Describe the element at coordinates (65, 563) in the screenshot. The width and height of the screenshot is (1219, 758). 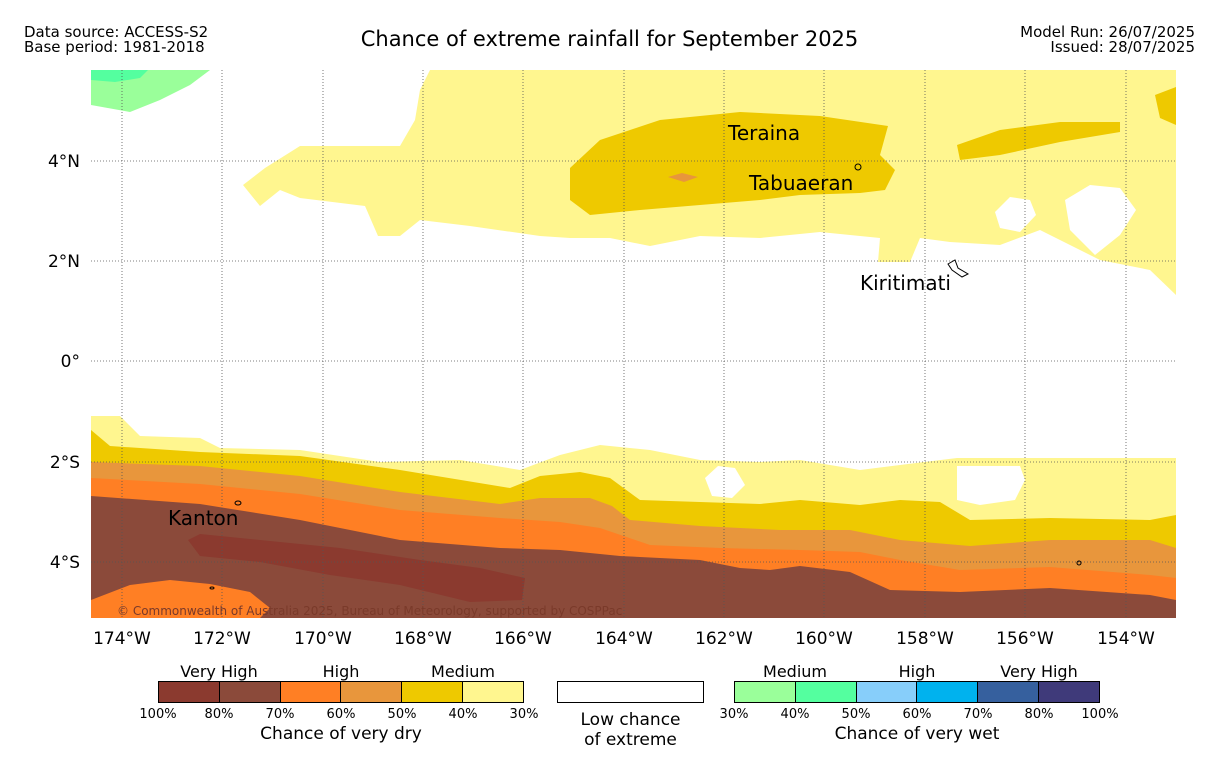
I see `lat-label: 4°S` at that location.